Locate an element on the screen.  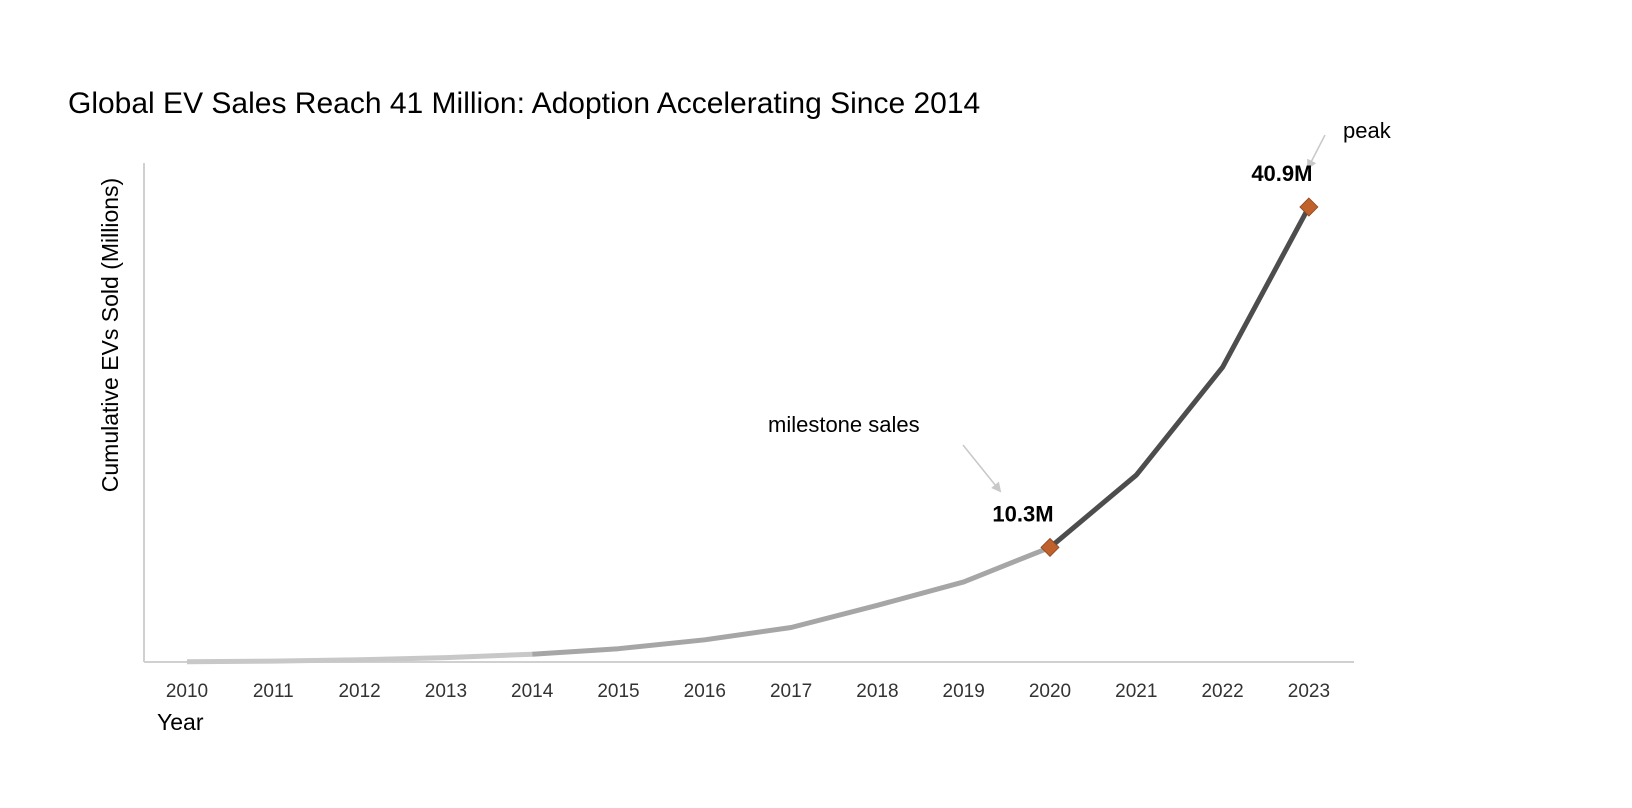
annotation-label: milestone sales is located at coordinates (844, 424).